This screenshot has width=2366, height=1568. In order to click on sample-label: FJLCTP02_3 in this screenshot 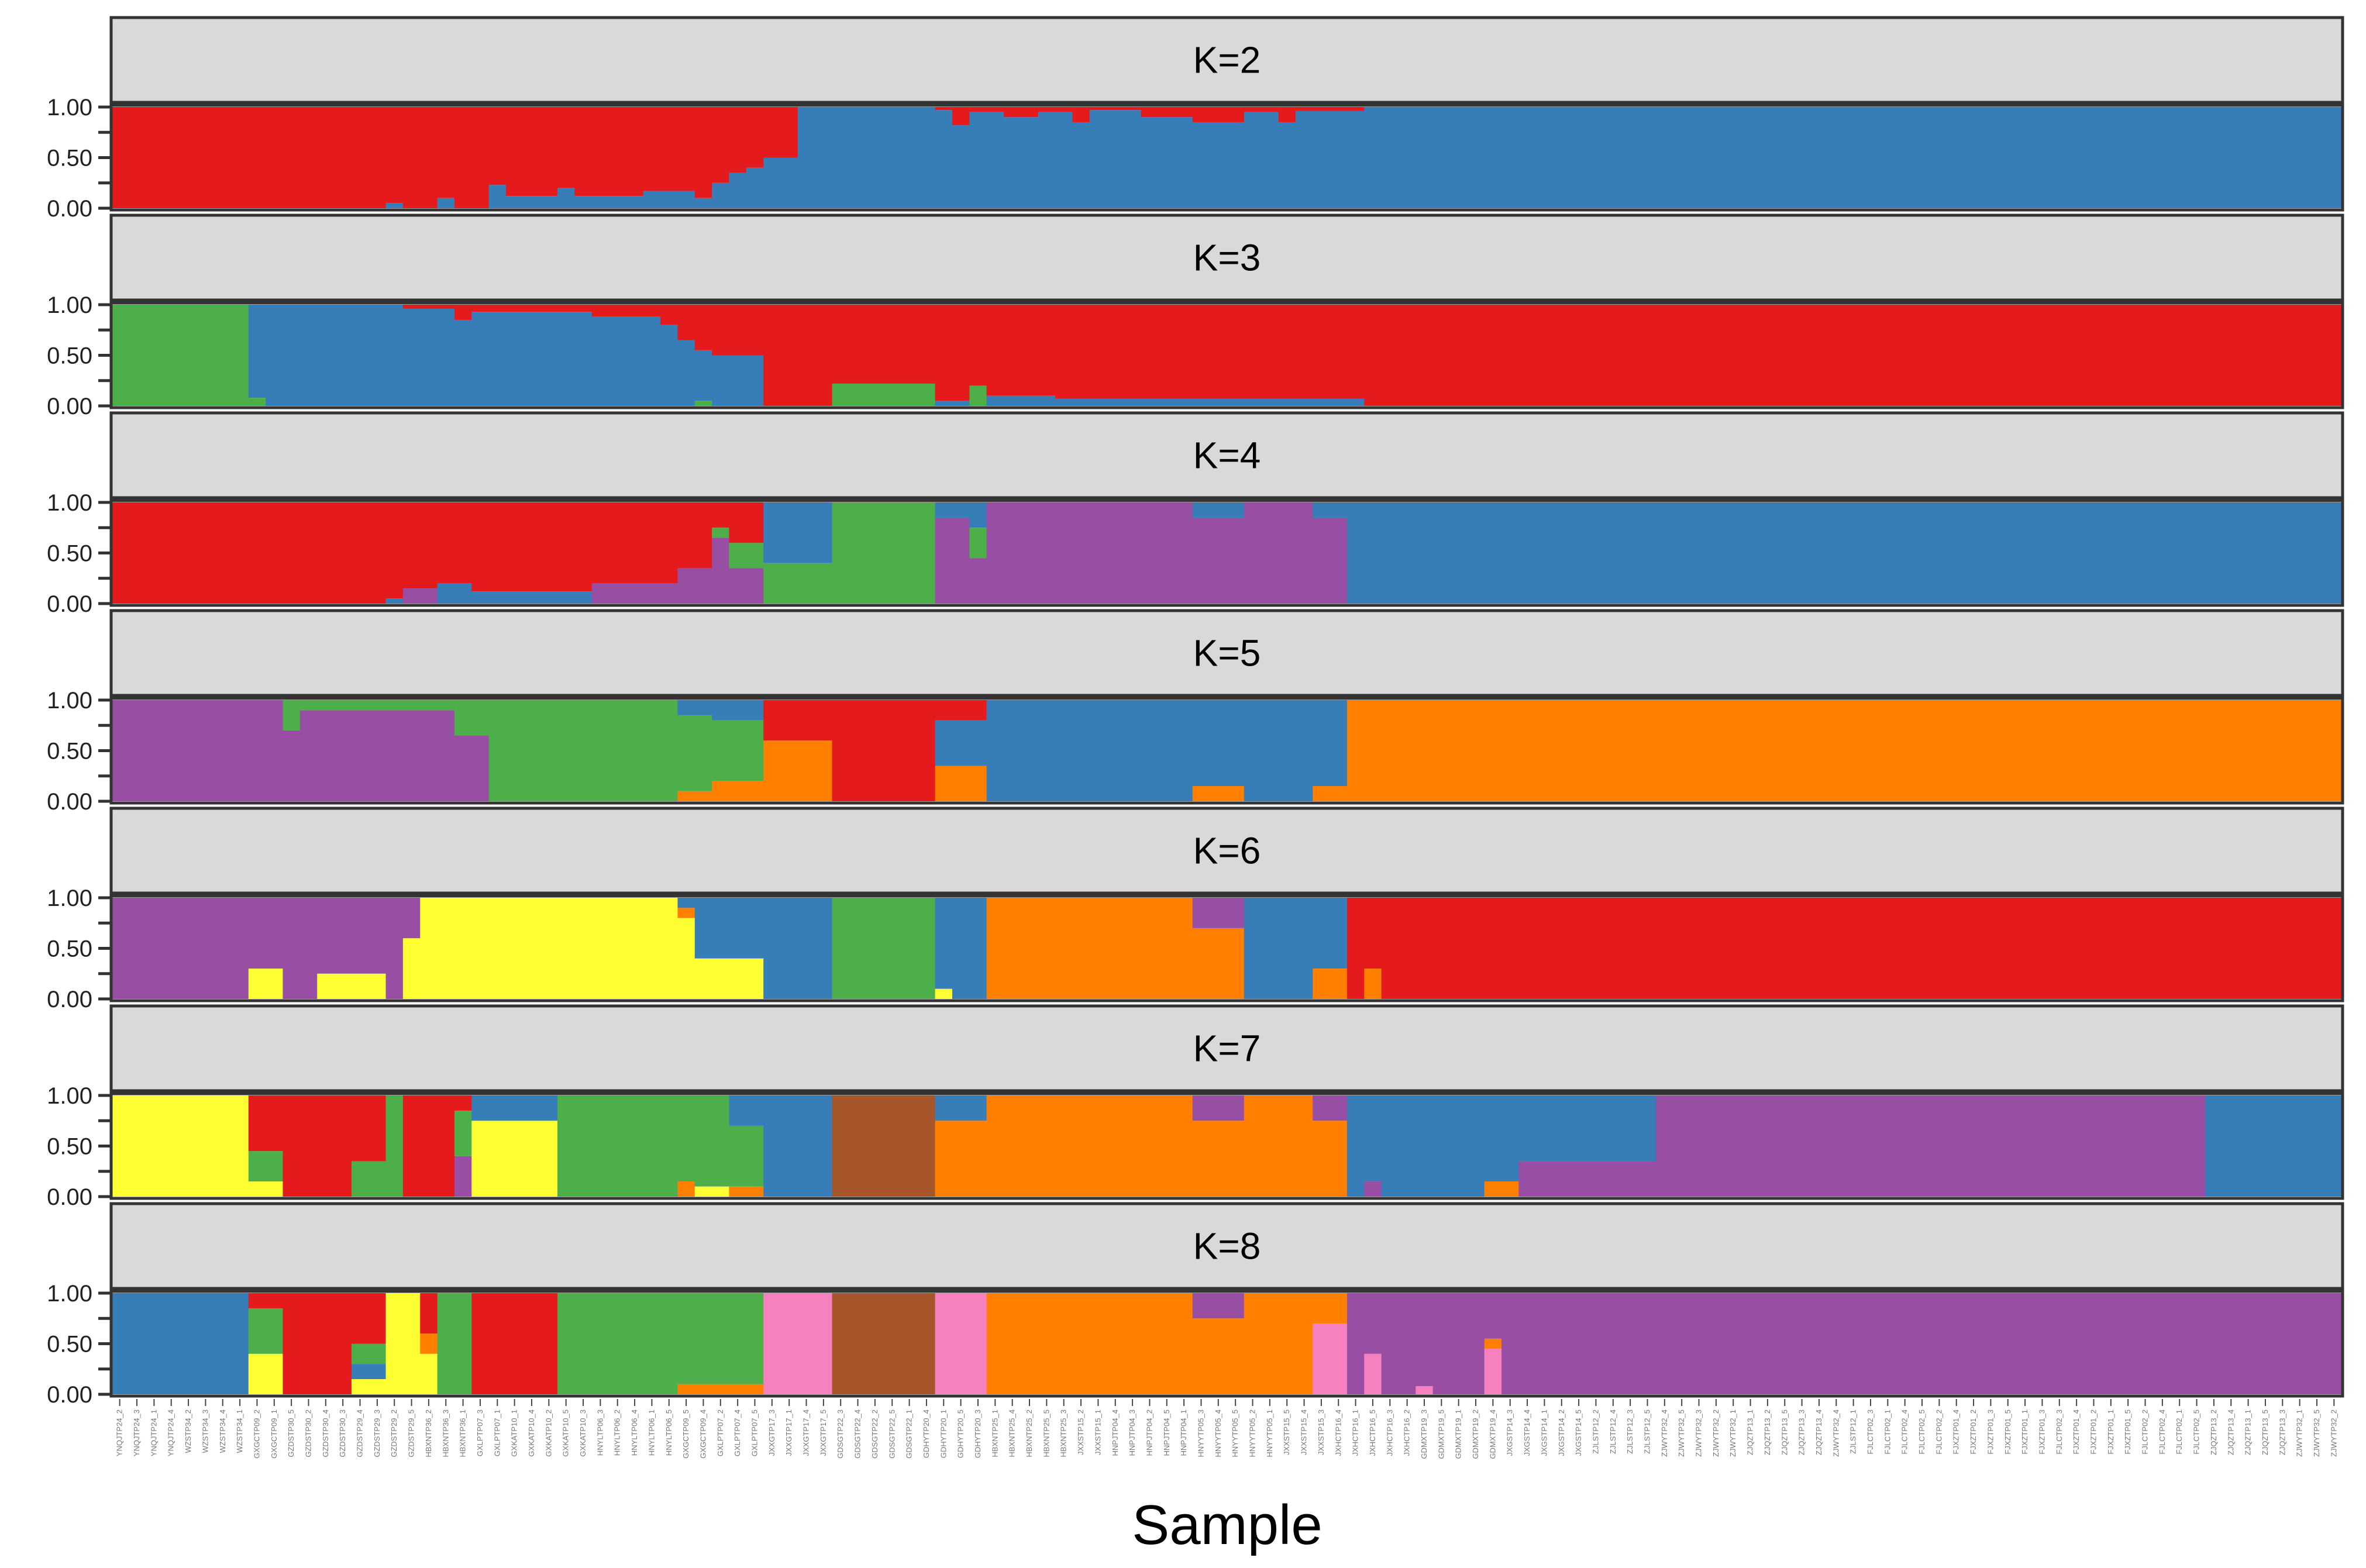, I will do `click(1871, 1433)`.